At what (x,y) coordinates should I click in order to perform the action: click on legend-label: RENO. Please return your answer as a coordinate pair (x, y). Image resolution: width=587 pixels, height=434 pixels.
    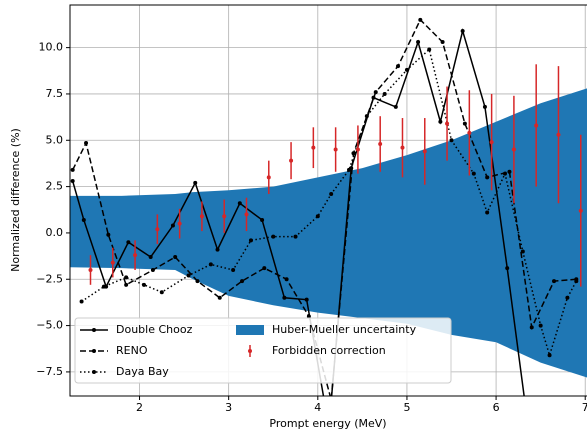
    Looking at the image, I should click on (132, 350).